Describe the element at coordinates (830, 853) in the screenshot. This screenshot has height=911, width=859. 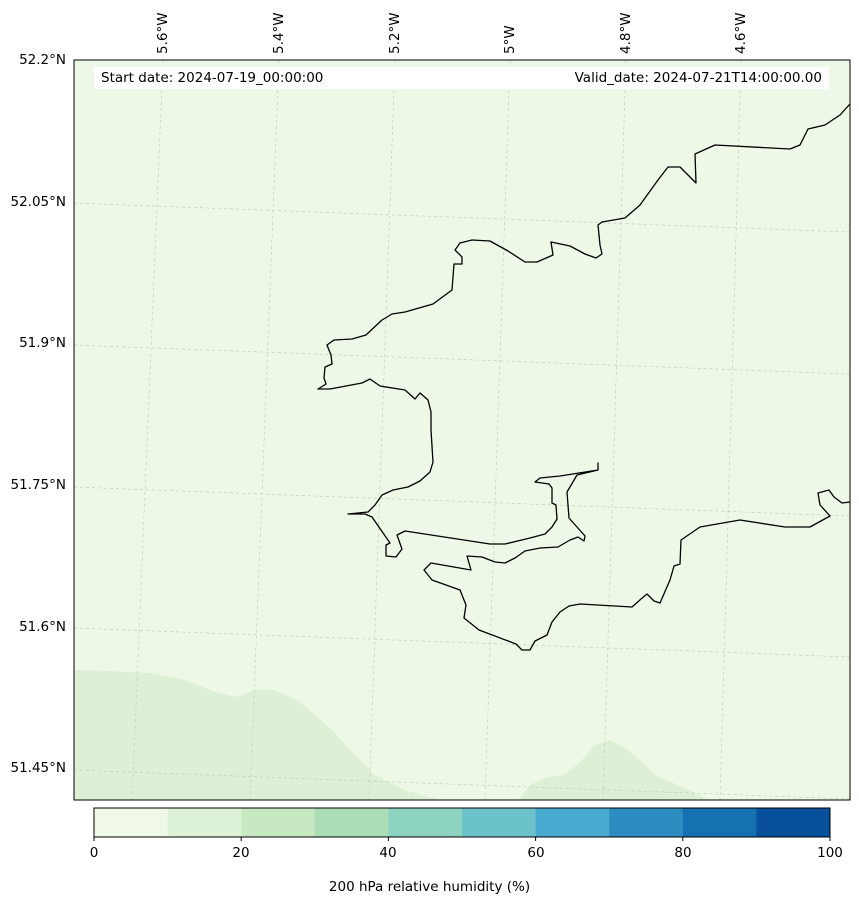
I see `colorbar-tick-label: 100` at that location.